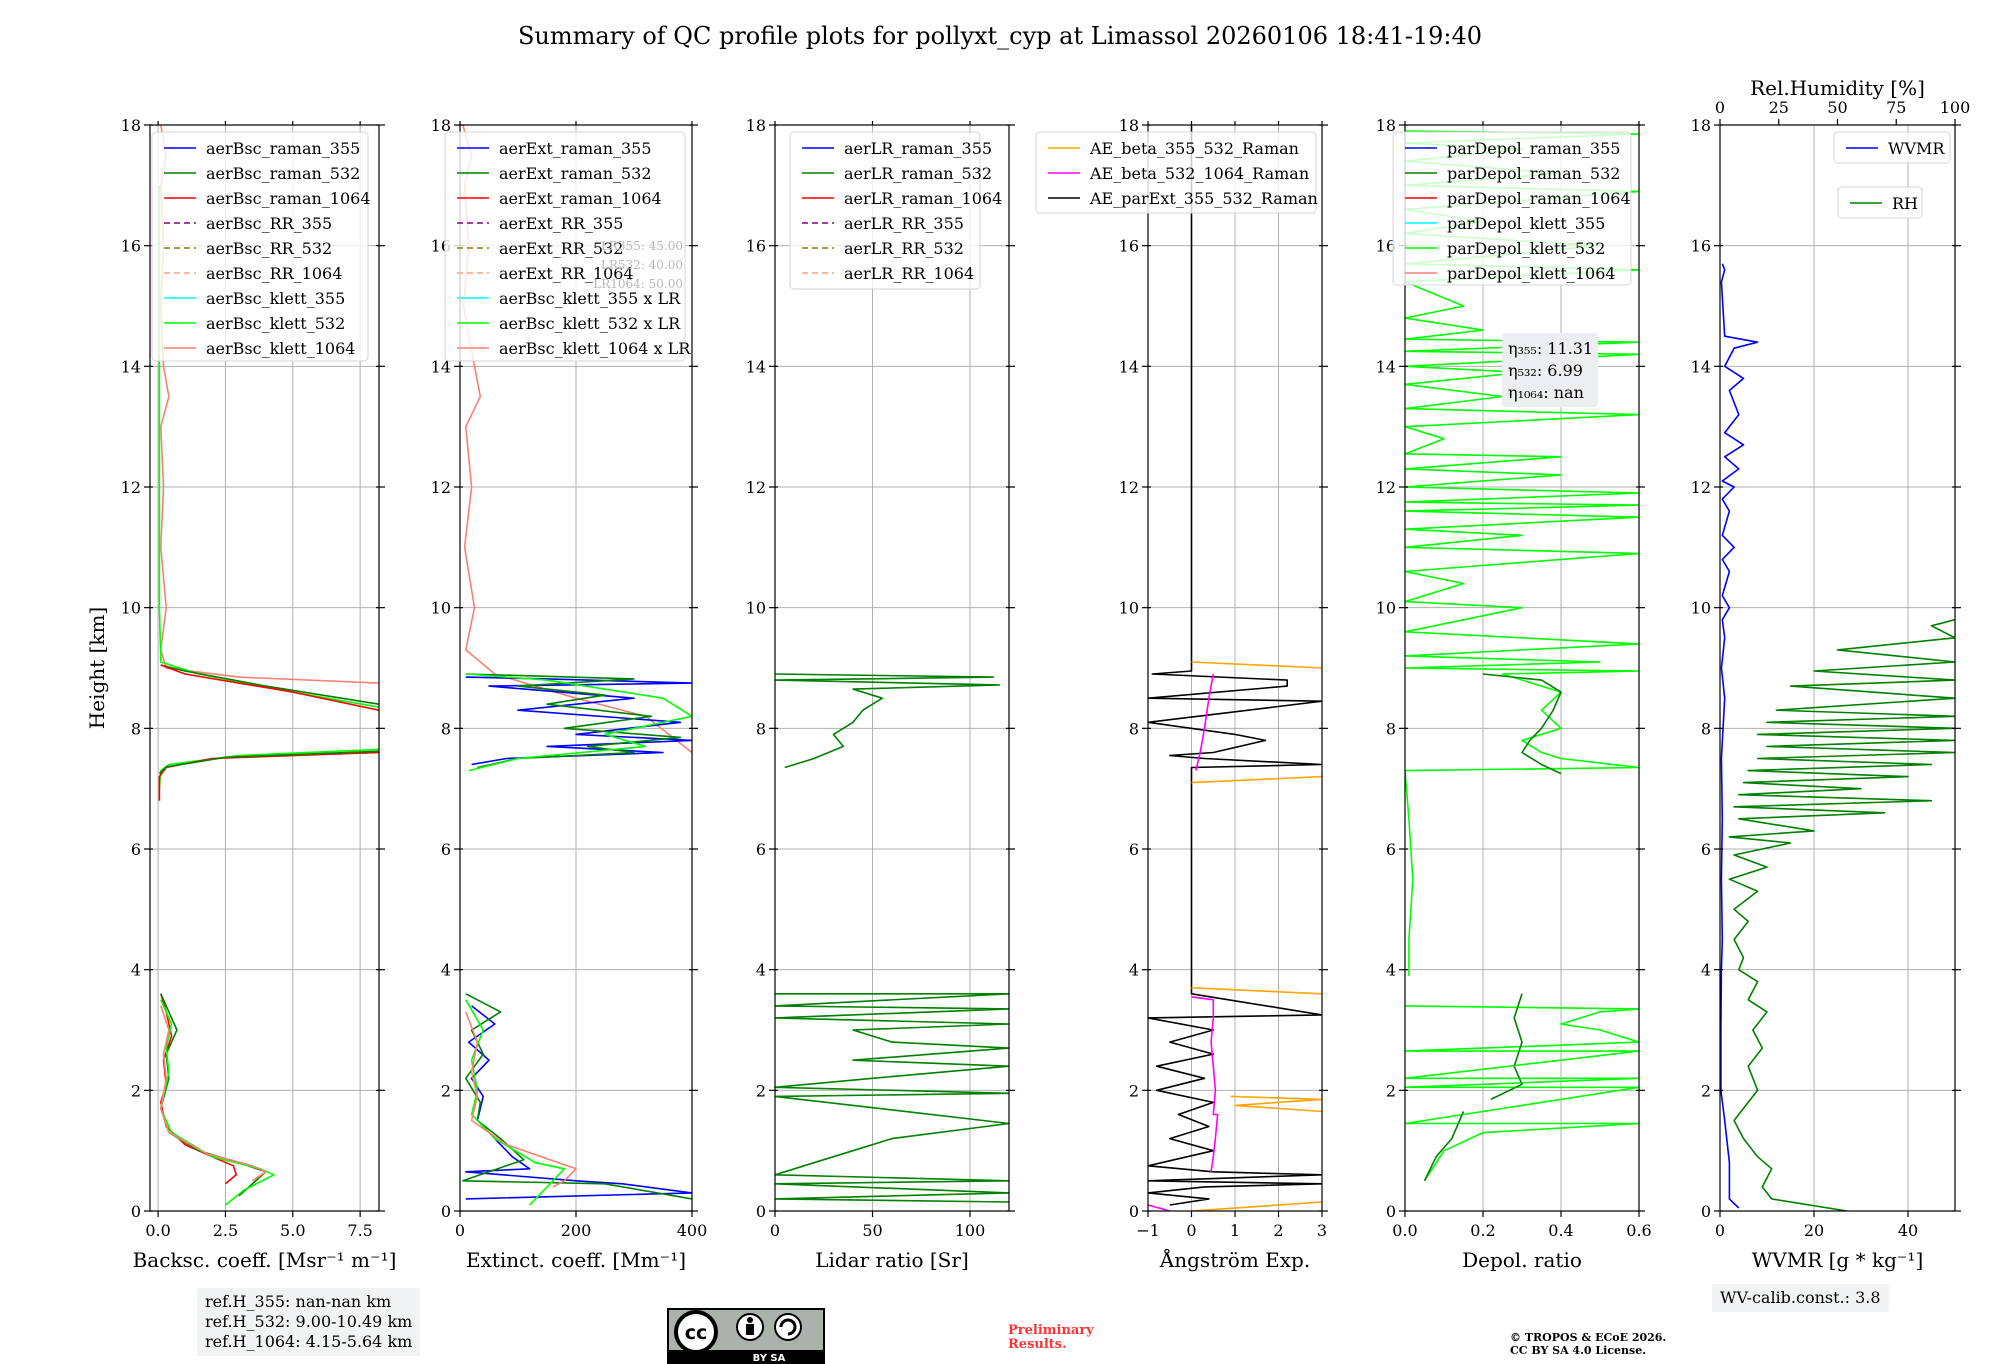 The width and height of the screenshot is (2000, 1364). I want to click on legend-label: parDepol_raman_532, so click(1533, 173).